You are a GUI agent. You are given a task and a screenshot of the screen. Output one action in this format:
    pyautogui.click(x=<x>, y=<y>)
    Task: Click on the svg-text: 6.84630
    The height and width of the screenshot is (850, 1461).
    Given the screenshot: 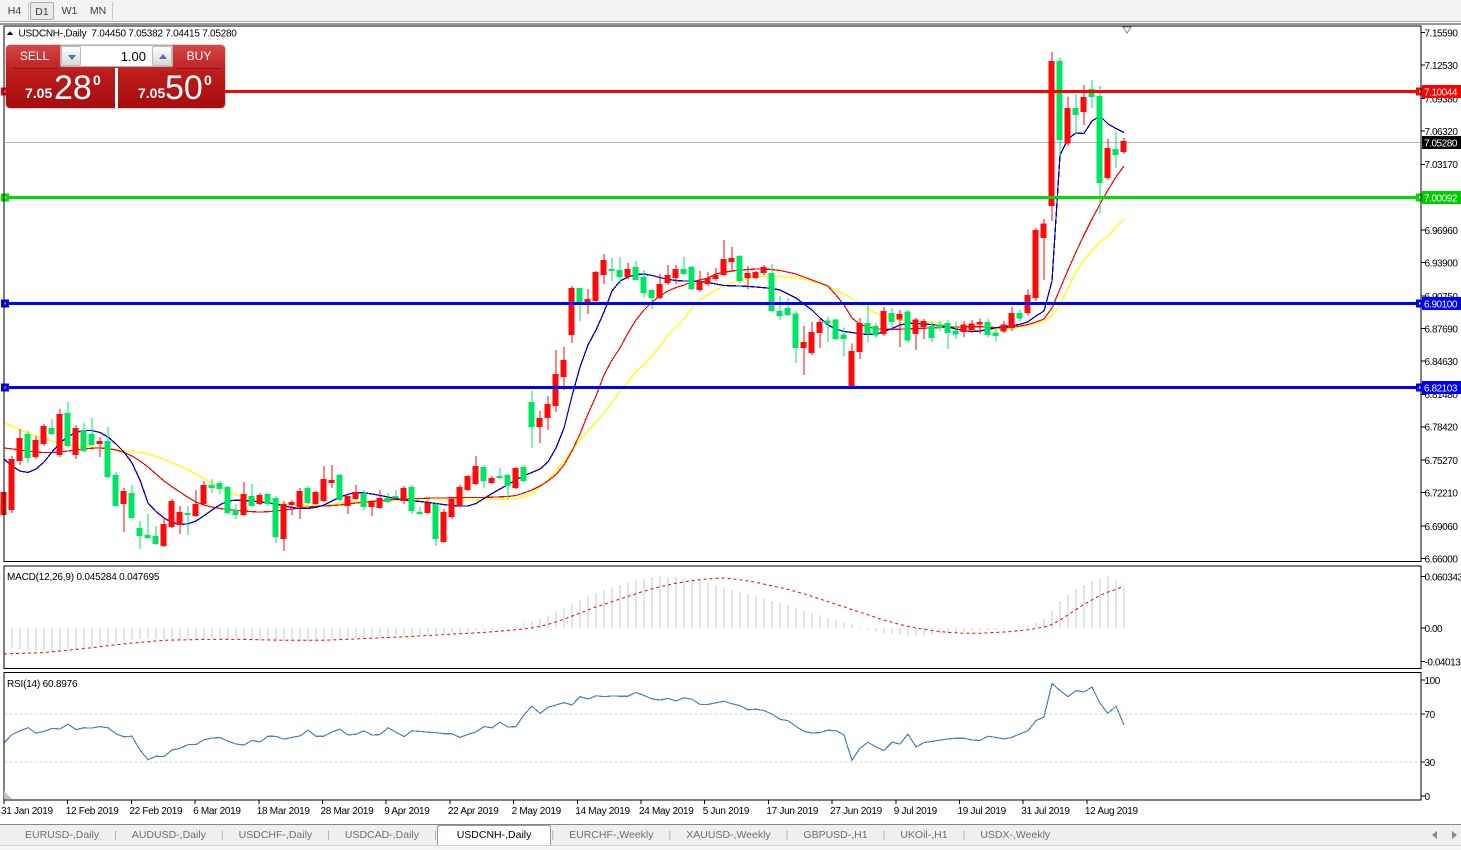 What is the action you would take?
    pyautogui.click(x=1442, y=362)
    